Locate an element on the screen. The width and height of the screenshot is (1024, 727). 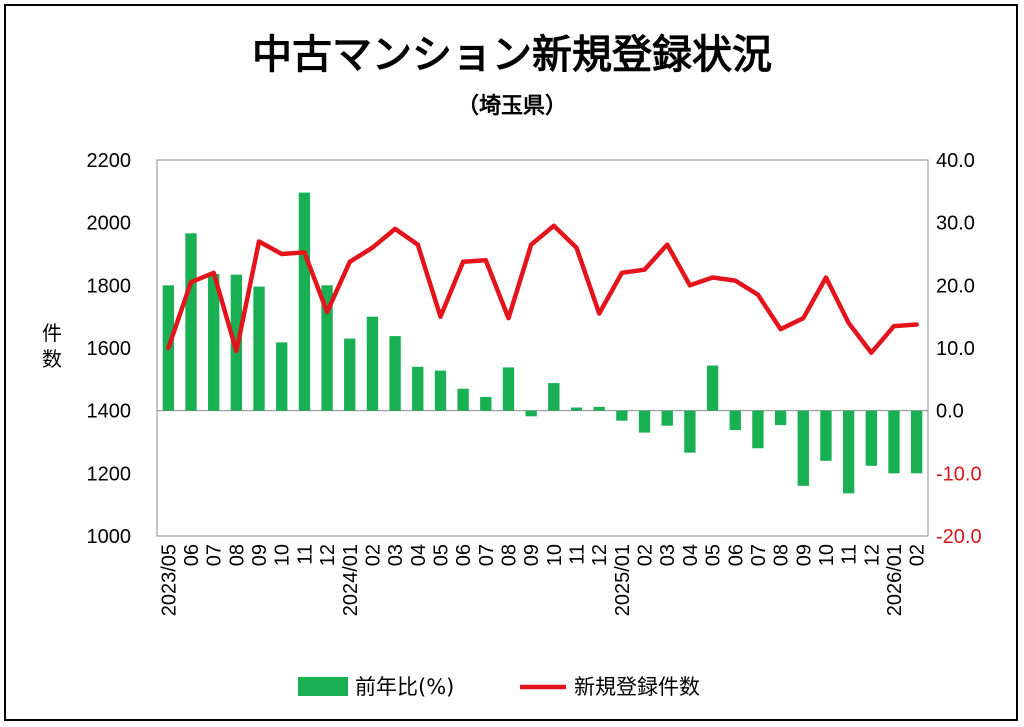
x-tick-label: 2023/05 is located at coordinates (169, 580).